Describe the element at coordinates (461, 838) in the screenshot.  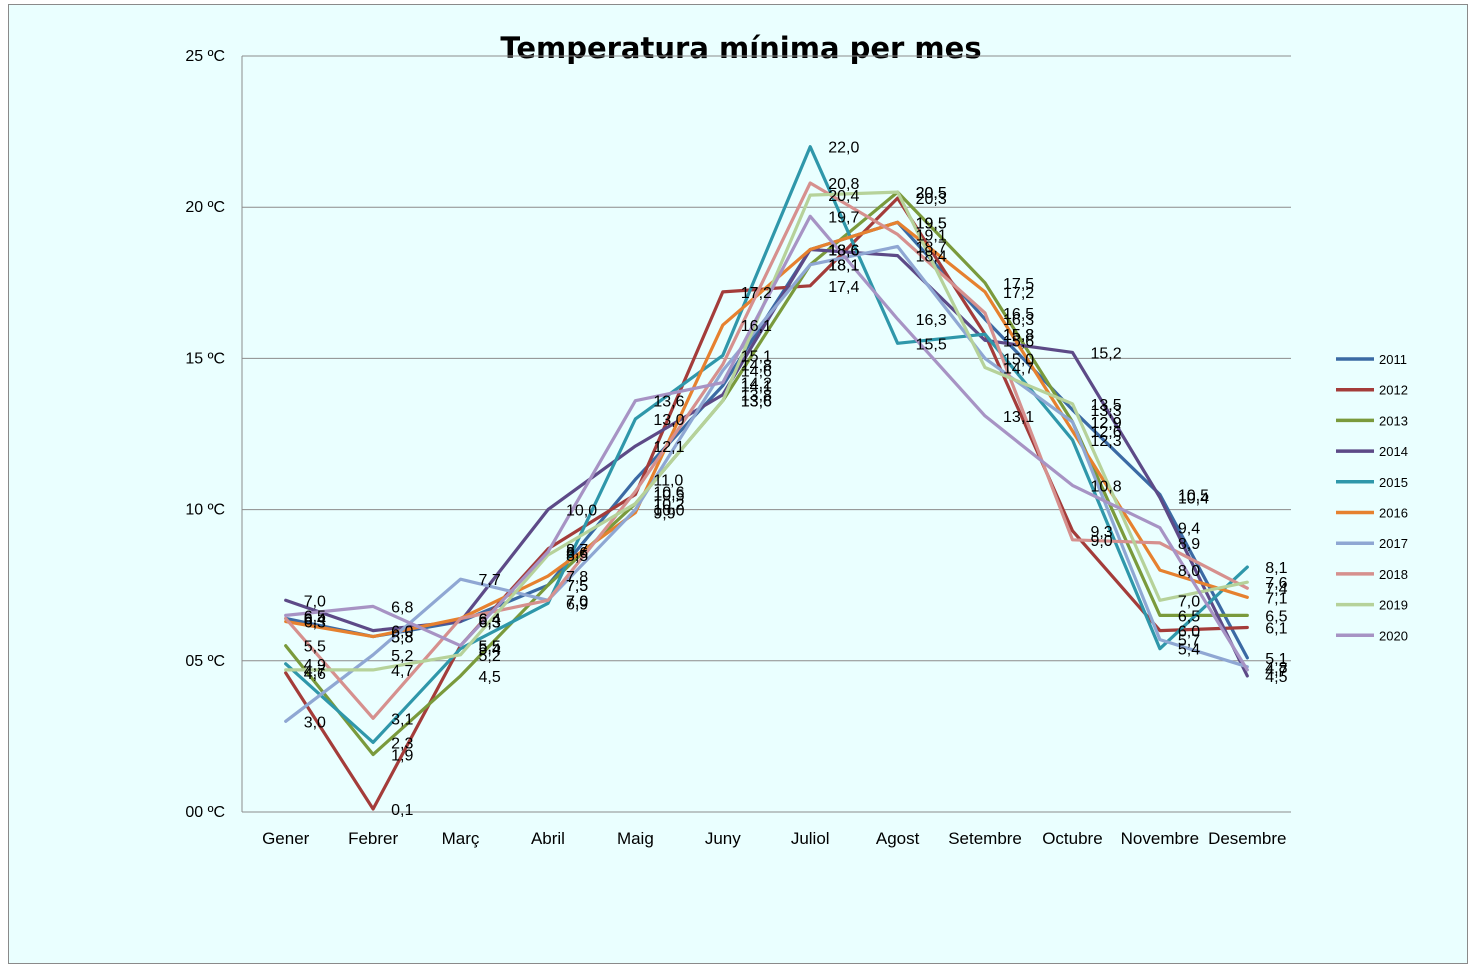
I see `x-tick-label: Març` at that location.